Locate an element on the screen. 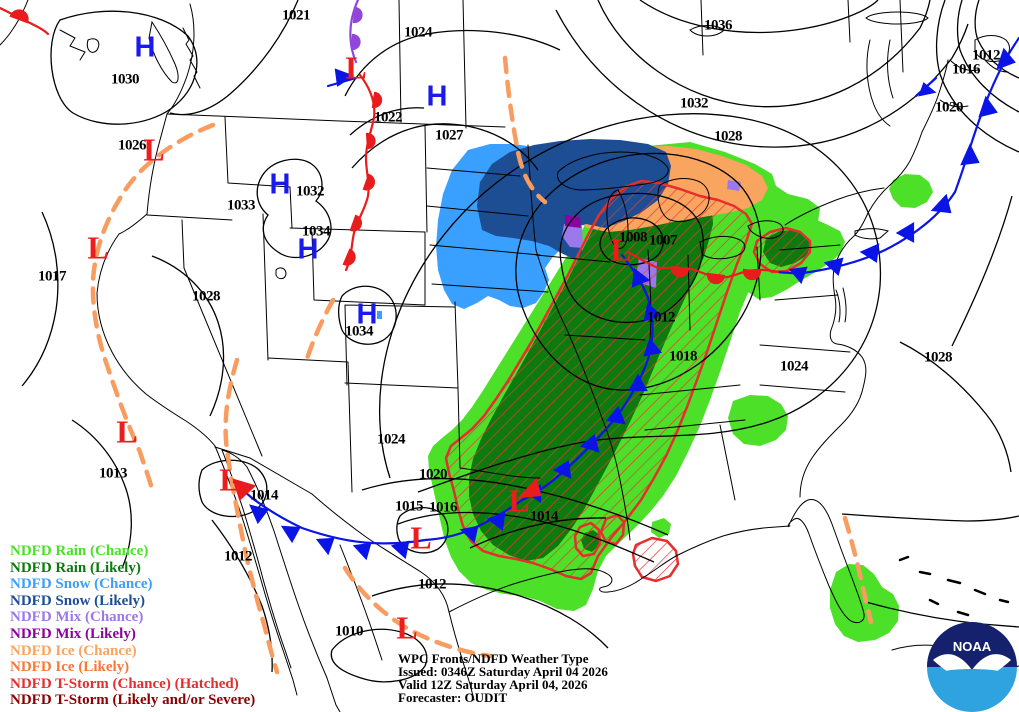 The width and height of the screenshot is (1019, 712). legend-item: NDFD T-Storm (Likely and/or Severe) is located at coordinates (133, 700).